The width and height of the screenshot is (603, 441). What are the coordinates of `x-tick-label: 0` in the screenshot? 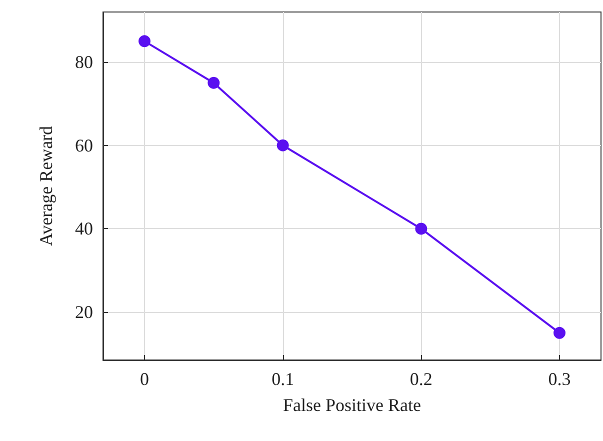 It's located at (144, 379).